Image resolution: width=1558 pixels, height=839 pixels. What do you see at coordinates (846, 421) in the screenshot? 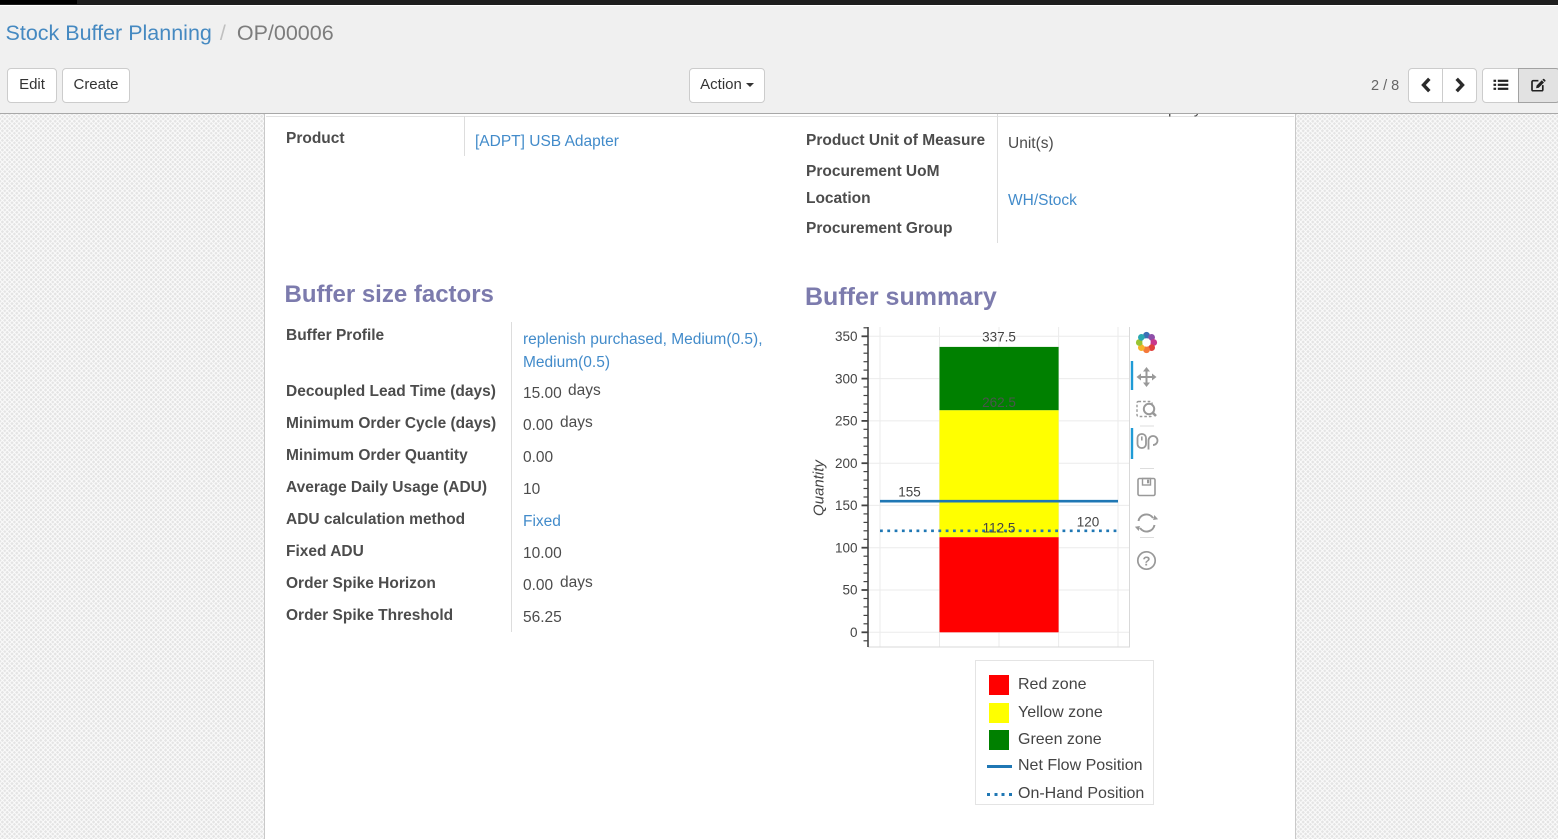
I see `svg-text: 250` at bounding box center [846, 421].